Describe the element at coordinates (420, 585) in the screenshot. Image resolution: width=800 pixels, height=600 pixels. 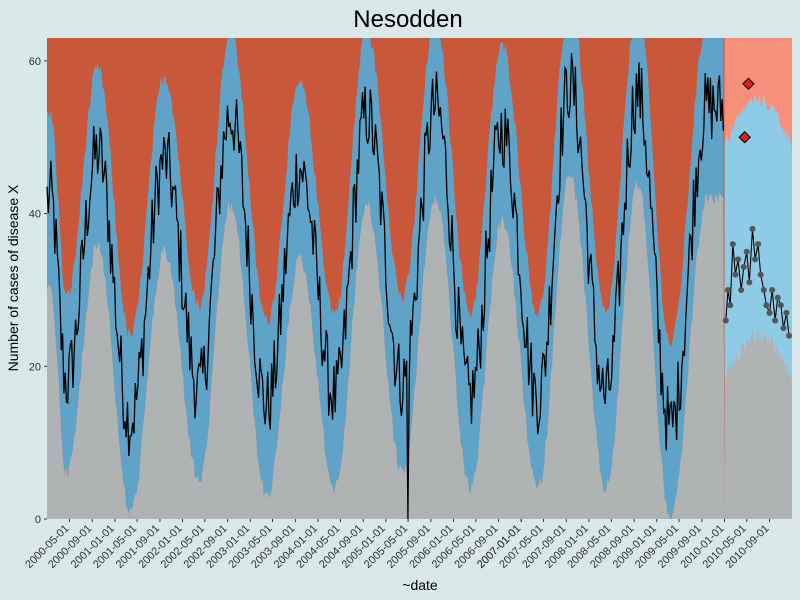
I see `x-axis-label: ~date` at that location.